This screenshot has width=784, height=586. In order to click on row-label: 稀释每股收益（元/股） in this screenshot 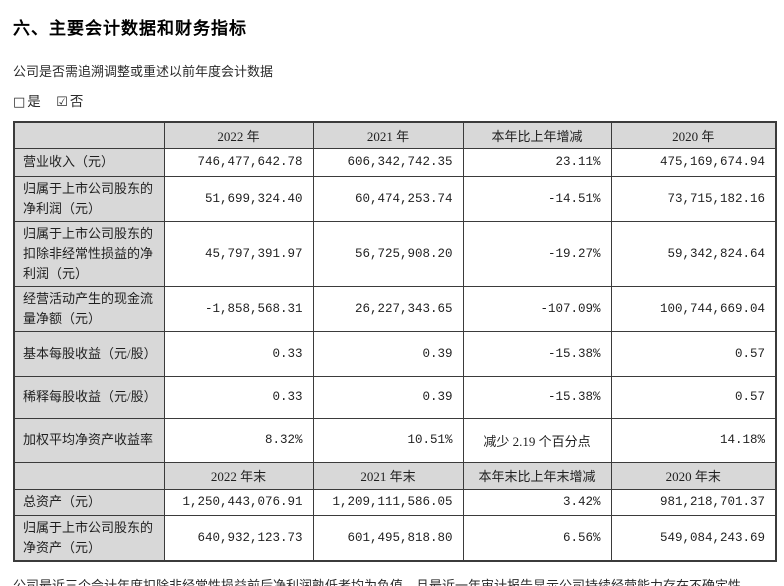, I will do `click(89, 397)`.